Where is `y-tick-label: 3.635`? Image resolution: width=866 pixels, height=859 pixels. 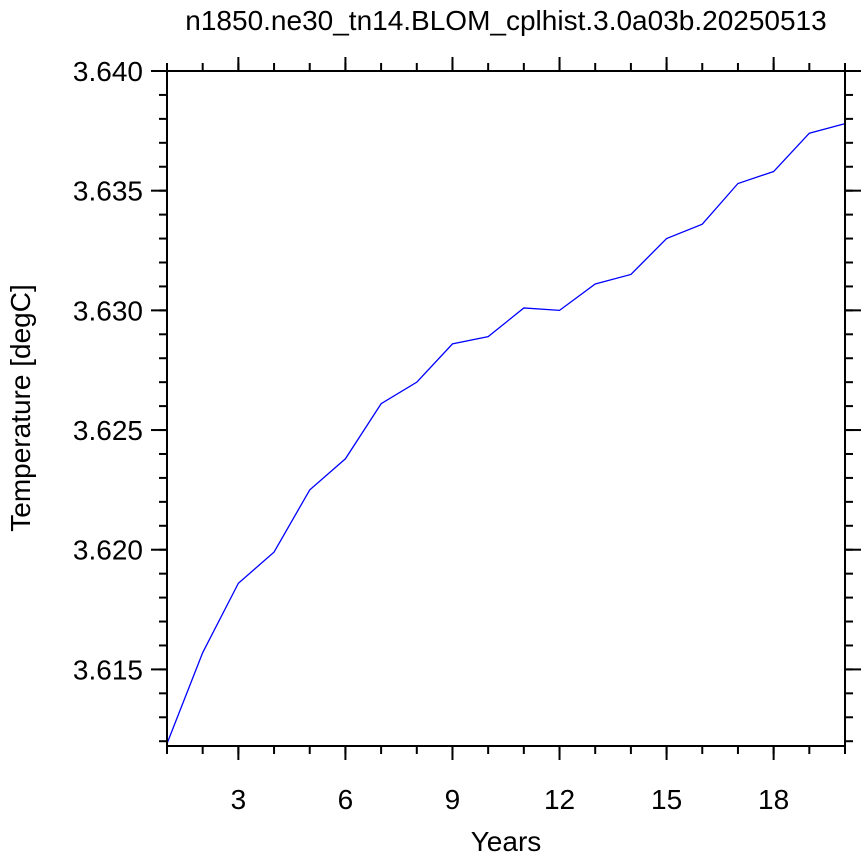 y-tick-label: 3.635 is located at coordinates (108, 191).